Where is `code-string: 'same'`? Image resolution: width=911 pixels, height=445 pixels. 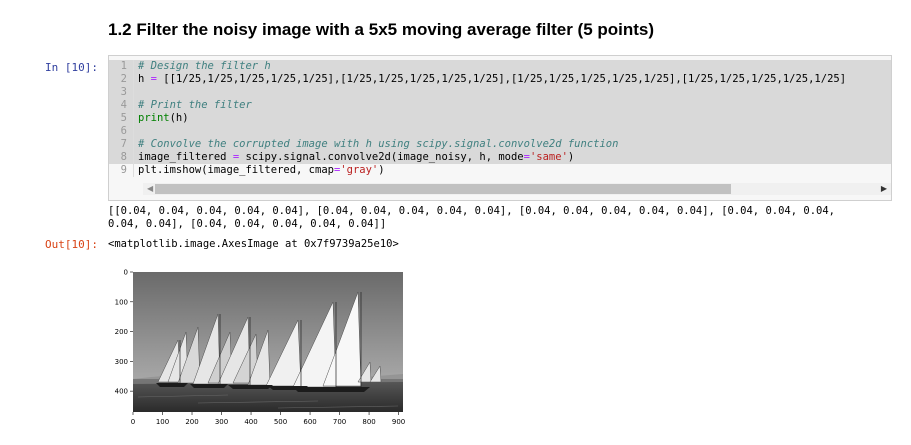 code-string: 'same' is located at coordinates (548, 157).